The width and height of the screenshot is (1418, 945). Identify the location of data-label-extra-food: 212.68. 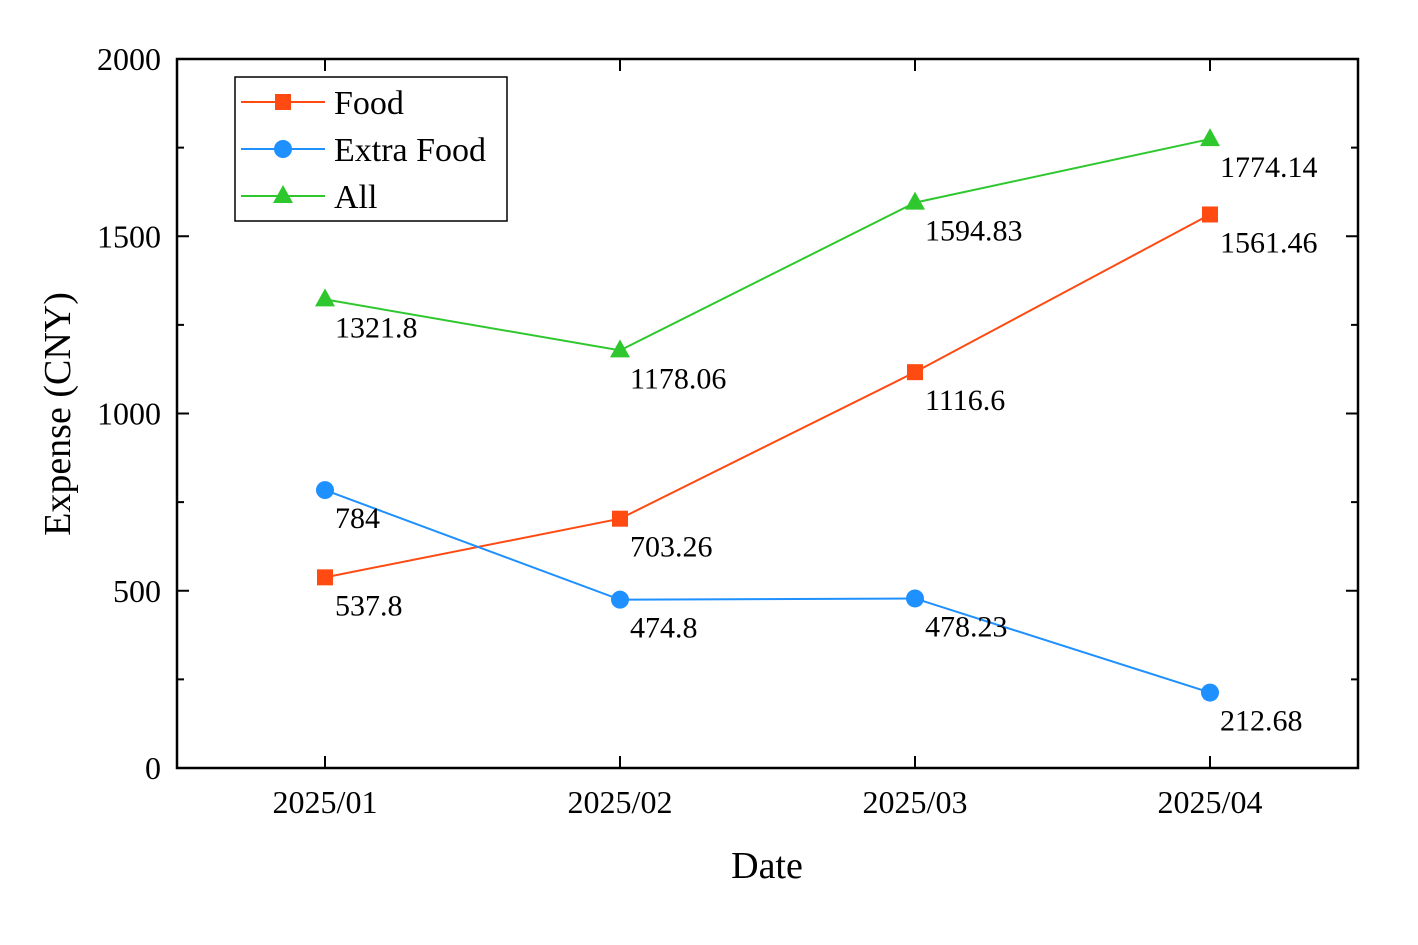
(1261, 721).